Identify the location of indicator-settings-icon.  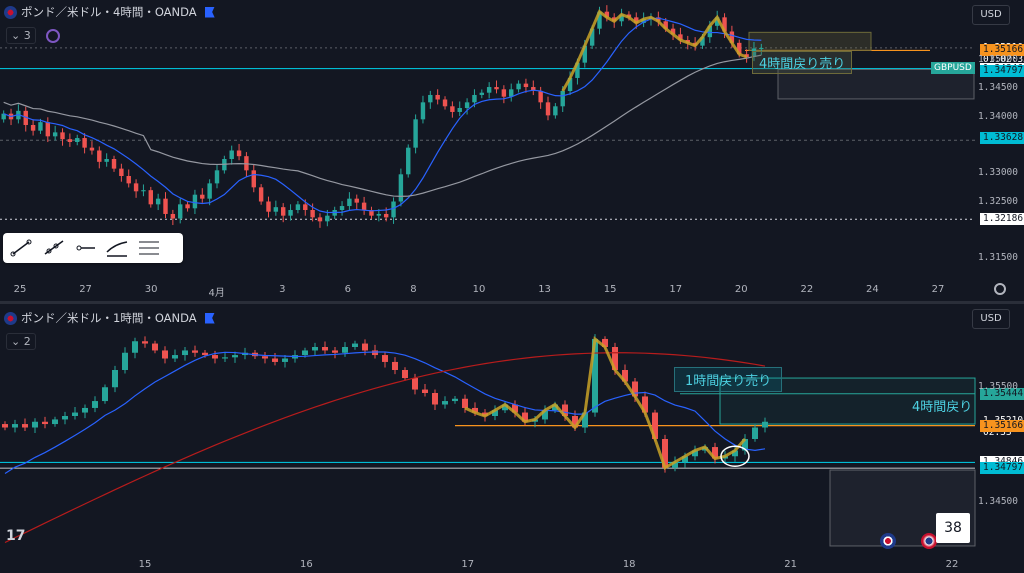
(53, 36).